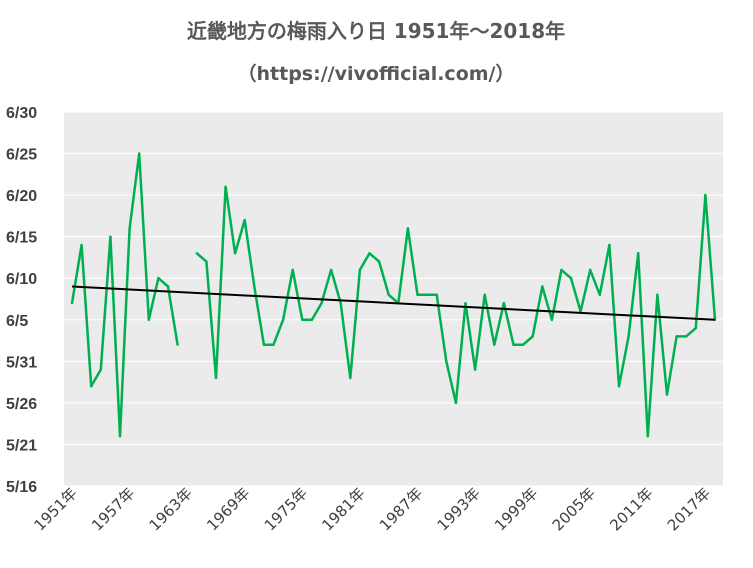 The height and width of the screenshot is (568, 753). What do you see at coordinates (21, 445) in the screenshot?
I see `y-tick-label: 5/21` at bounding box center [21, 445].